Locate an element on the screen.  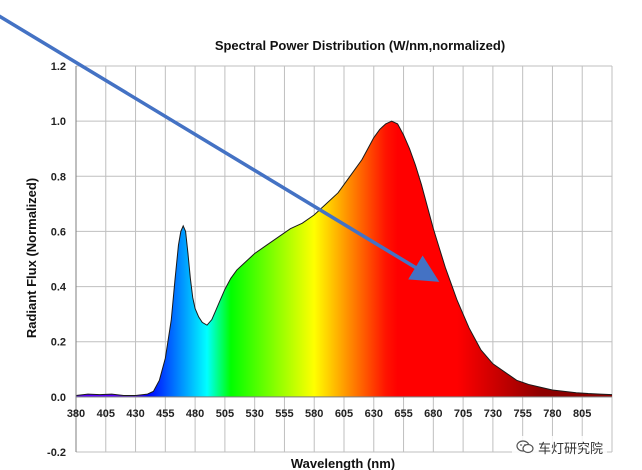
wechat-icon is located at coordinates (525, 447).